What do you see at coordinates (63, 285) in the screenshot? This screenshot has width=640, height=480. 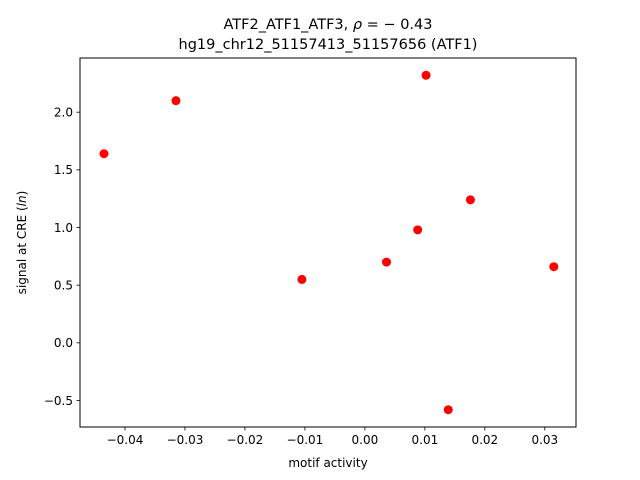 I see `y-tick-label: 0.5` at bounding box center [63, 285].